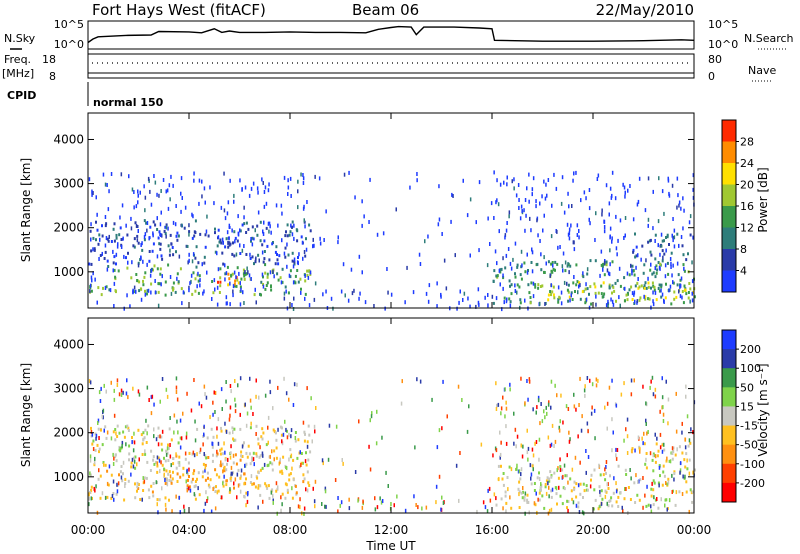  What do you see at coordinates (752, 483) in the screenshot?
I see `velocity-colorbar-tick-label: -200` at bounding box center [752, 483].